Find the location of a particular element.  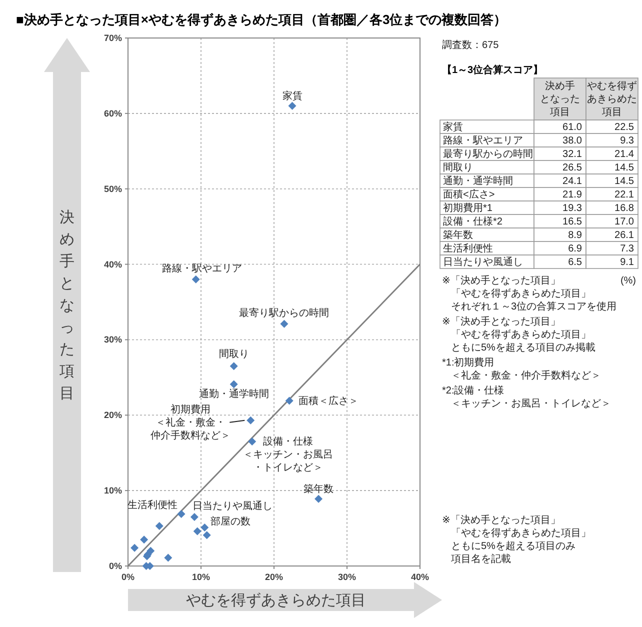

category-label: 路線・駅やエリア is located at coordinates (483, 140).